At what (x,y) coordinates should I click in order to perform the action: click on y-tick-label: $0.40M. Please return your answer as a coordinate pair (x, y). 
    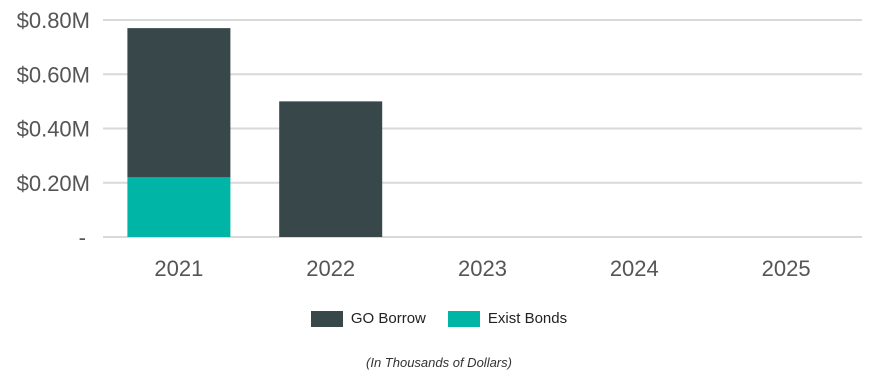
    Looking at the image, I should click on (53, 129).